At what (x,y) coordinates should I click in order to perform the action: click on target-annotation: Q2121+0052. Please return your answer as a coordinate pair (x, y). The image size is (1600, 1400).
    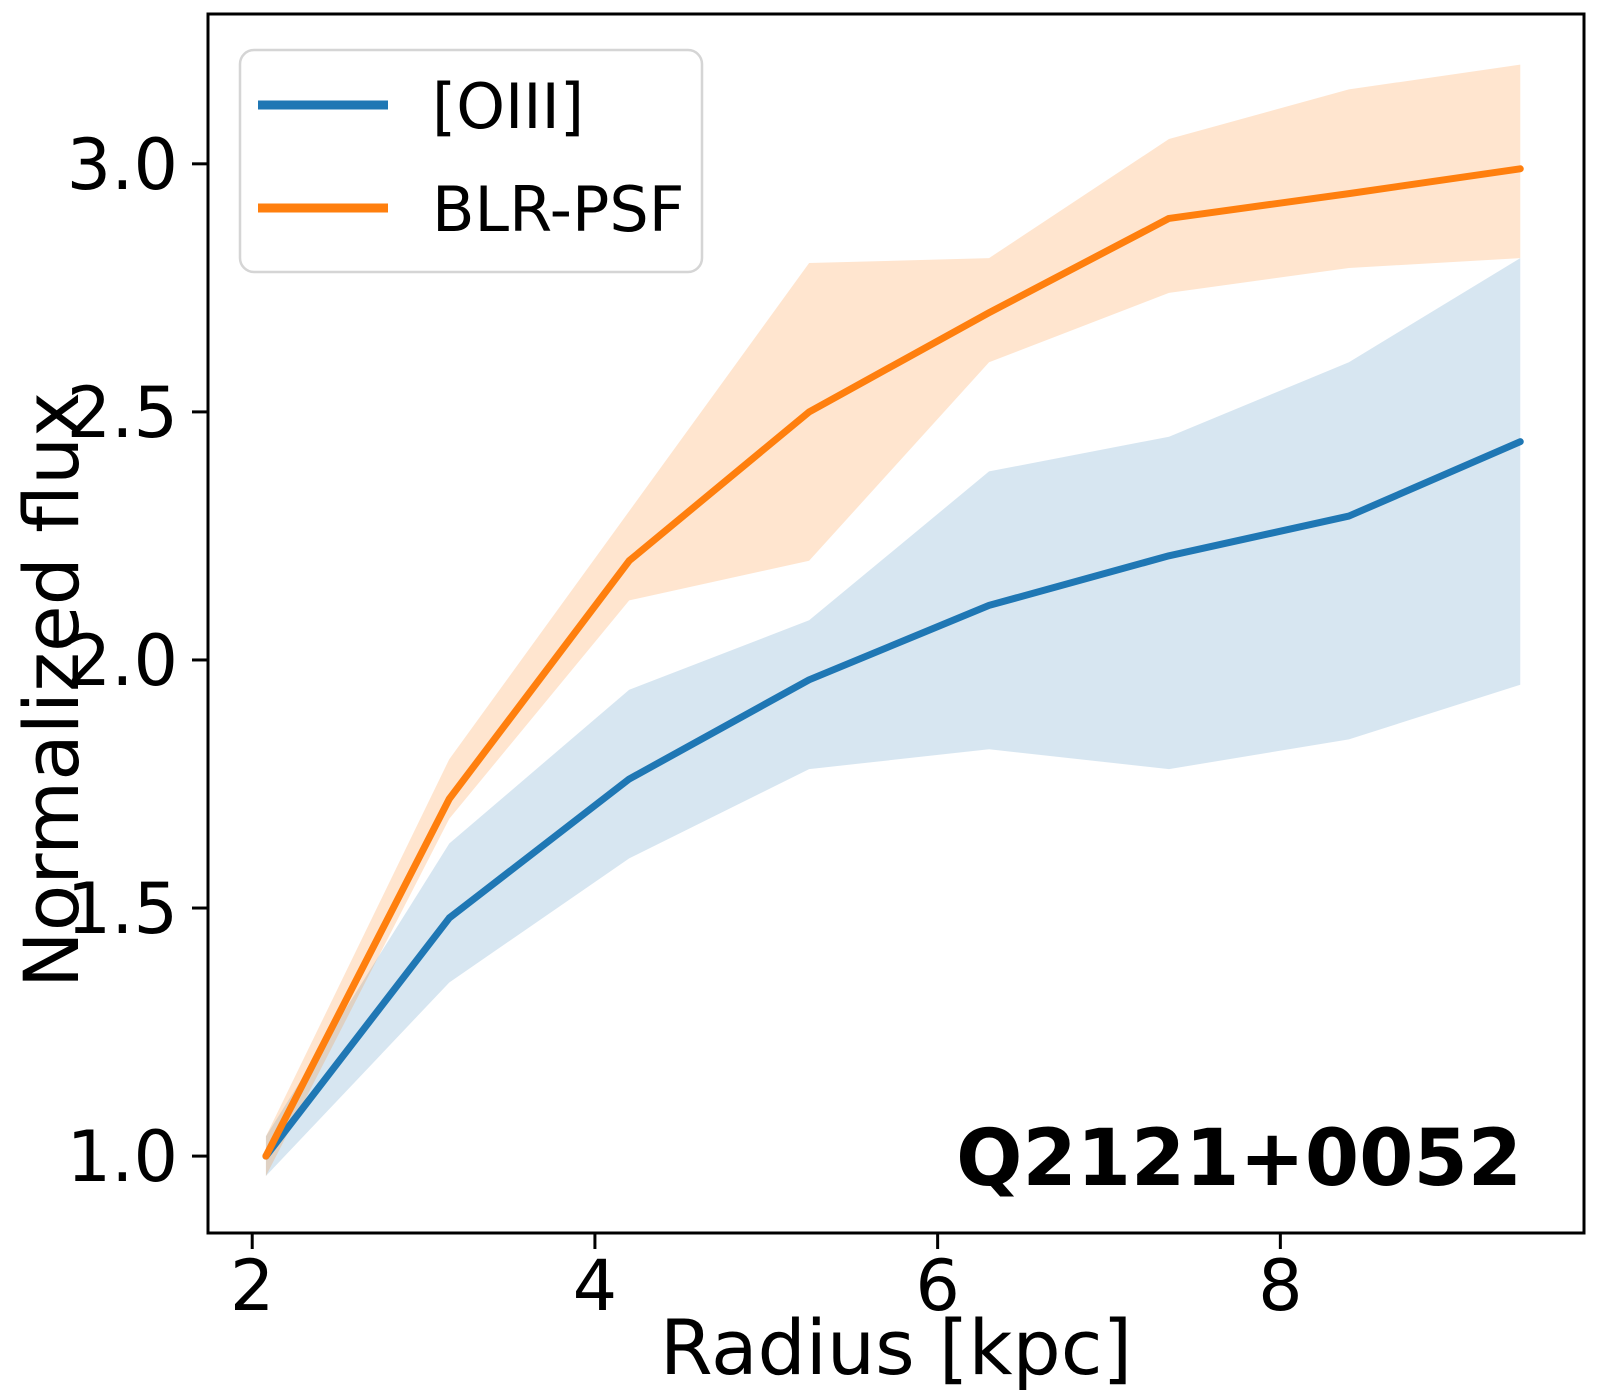
    Looking at the image, I should click on (1239, 1159).